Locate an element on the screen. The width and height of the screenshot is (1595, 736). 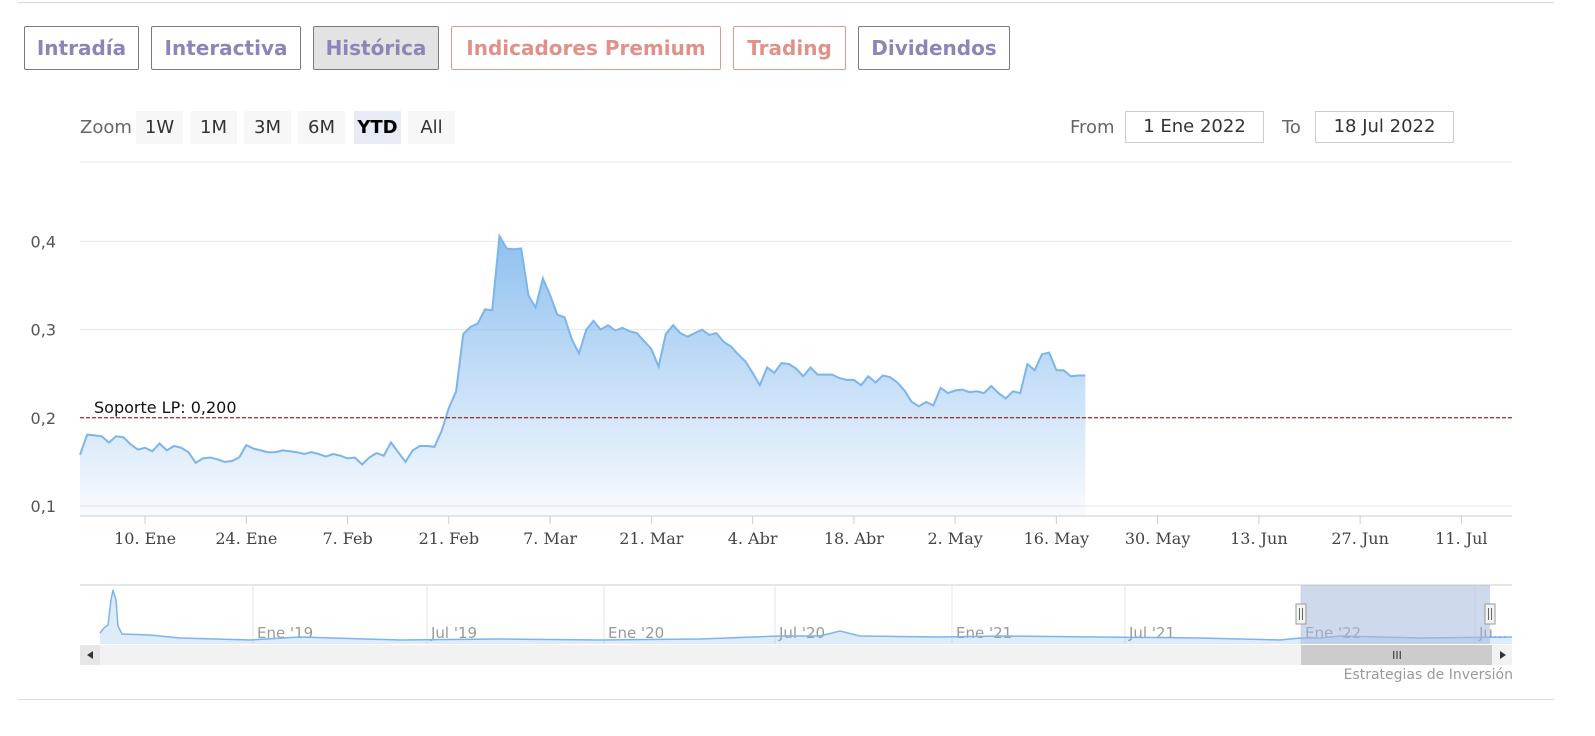
scrollbar-grip: III is located at coordinates (1397, 655).